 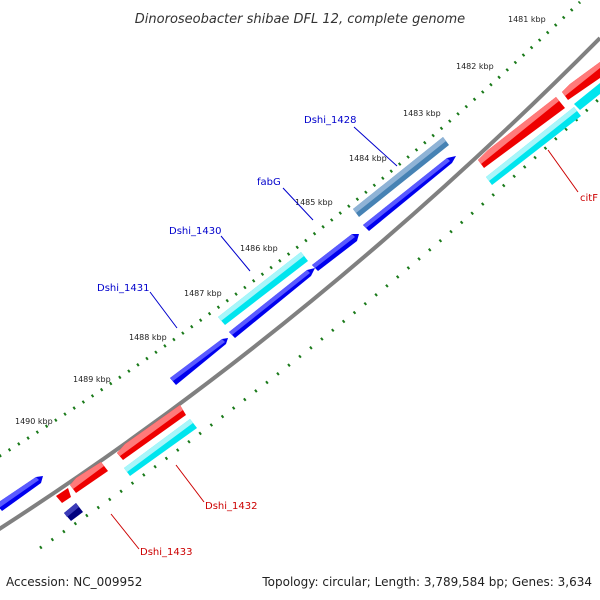 I want to click on tick-label-1489: 1489 kbp, so click(x=92, y=379).